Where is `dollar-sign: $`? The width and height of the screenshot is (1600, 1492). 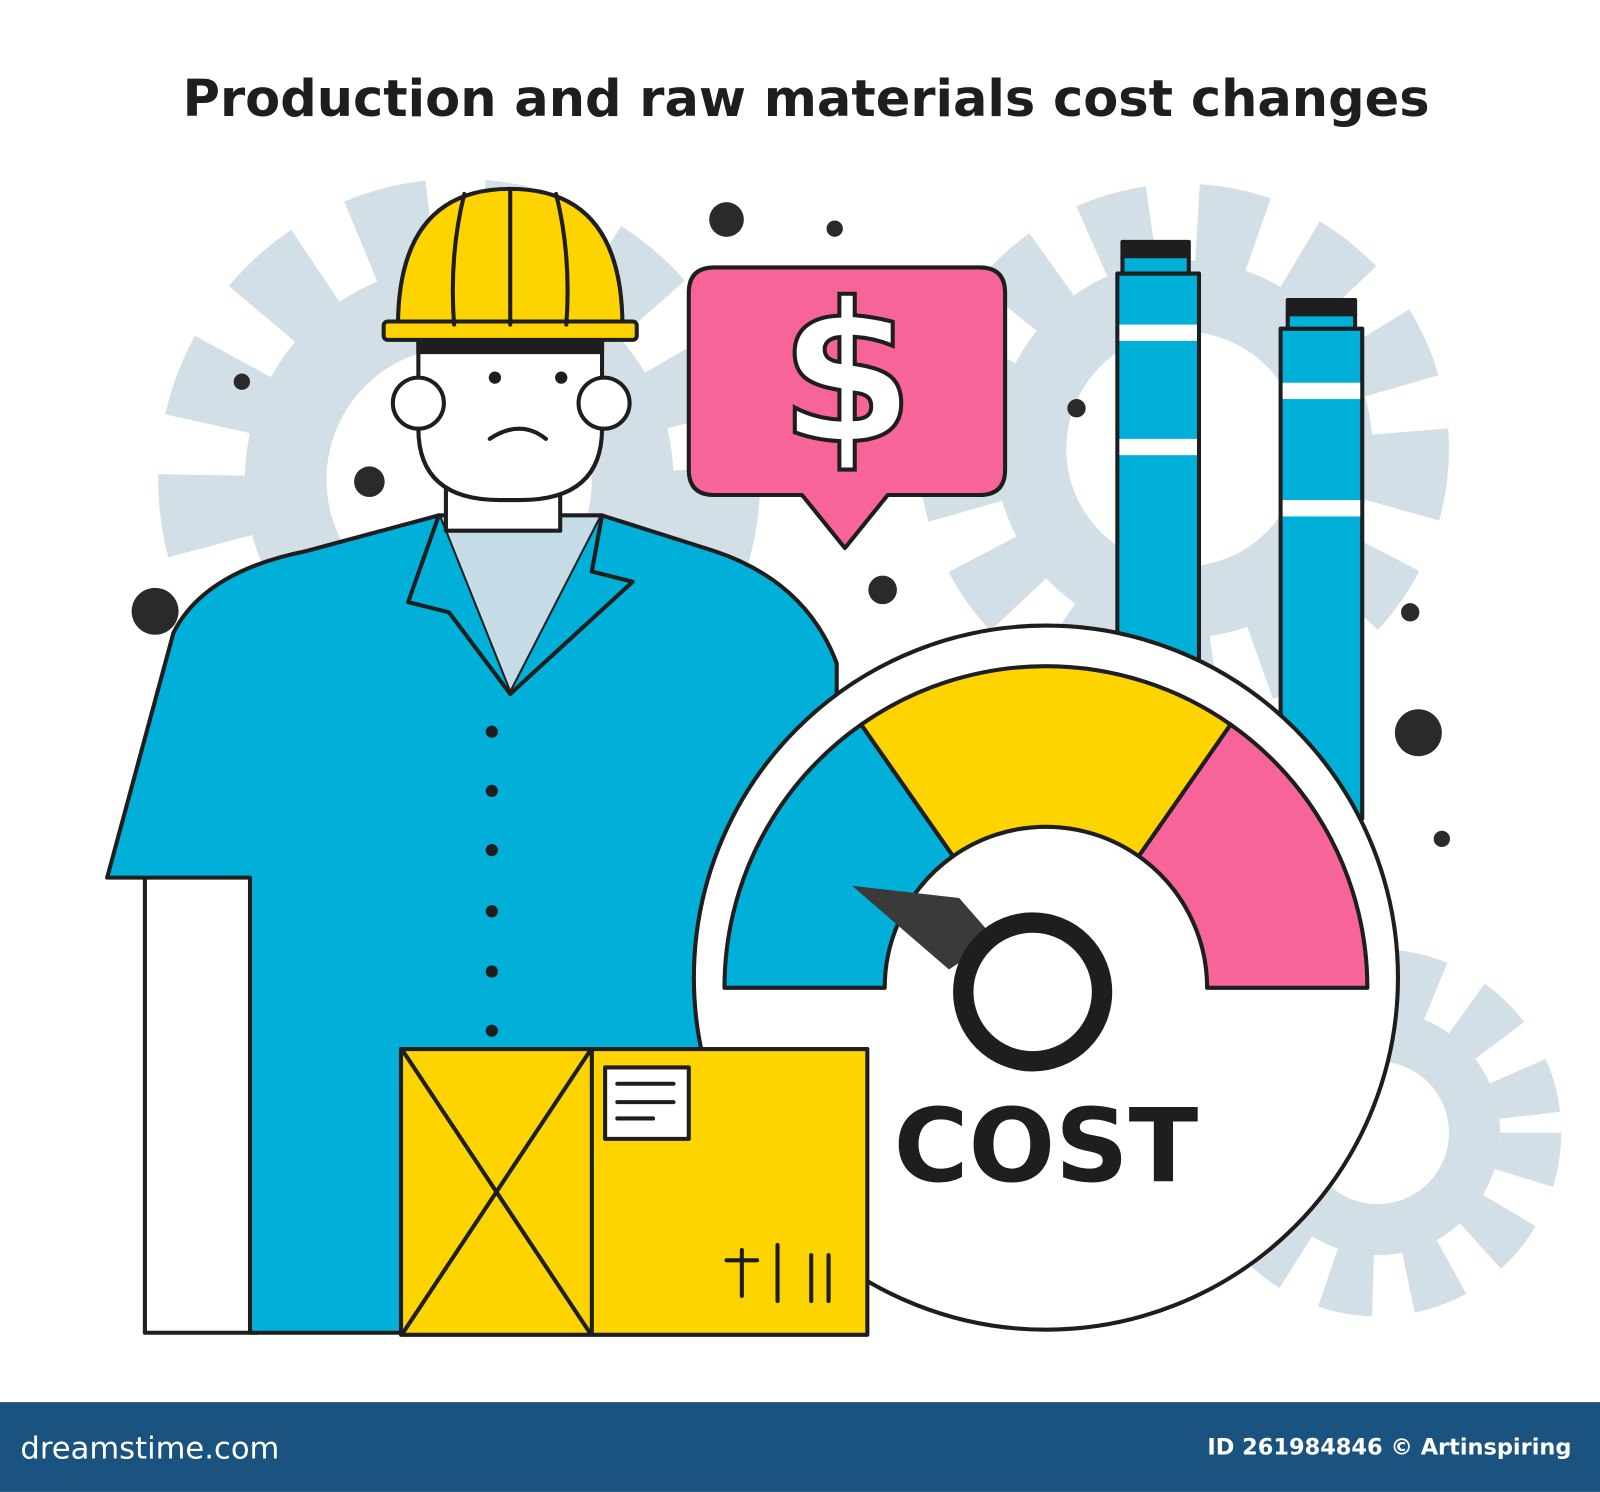 dollar-sign: $ is located at coordinates (846, 374).